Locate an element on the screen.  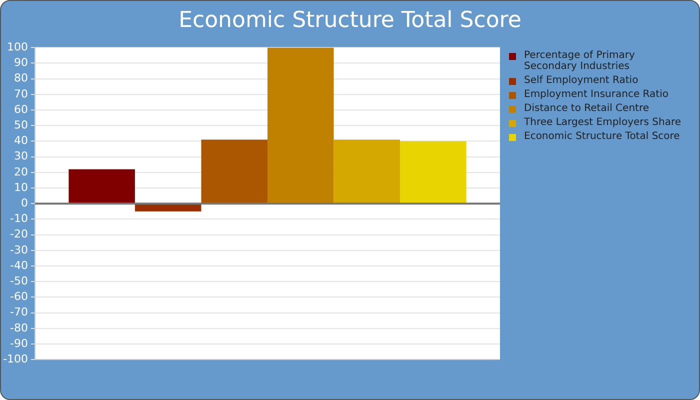
y-tick-label: -70 is located at coordinates (19, 312).